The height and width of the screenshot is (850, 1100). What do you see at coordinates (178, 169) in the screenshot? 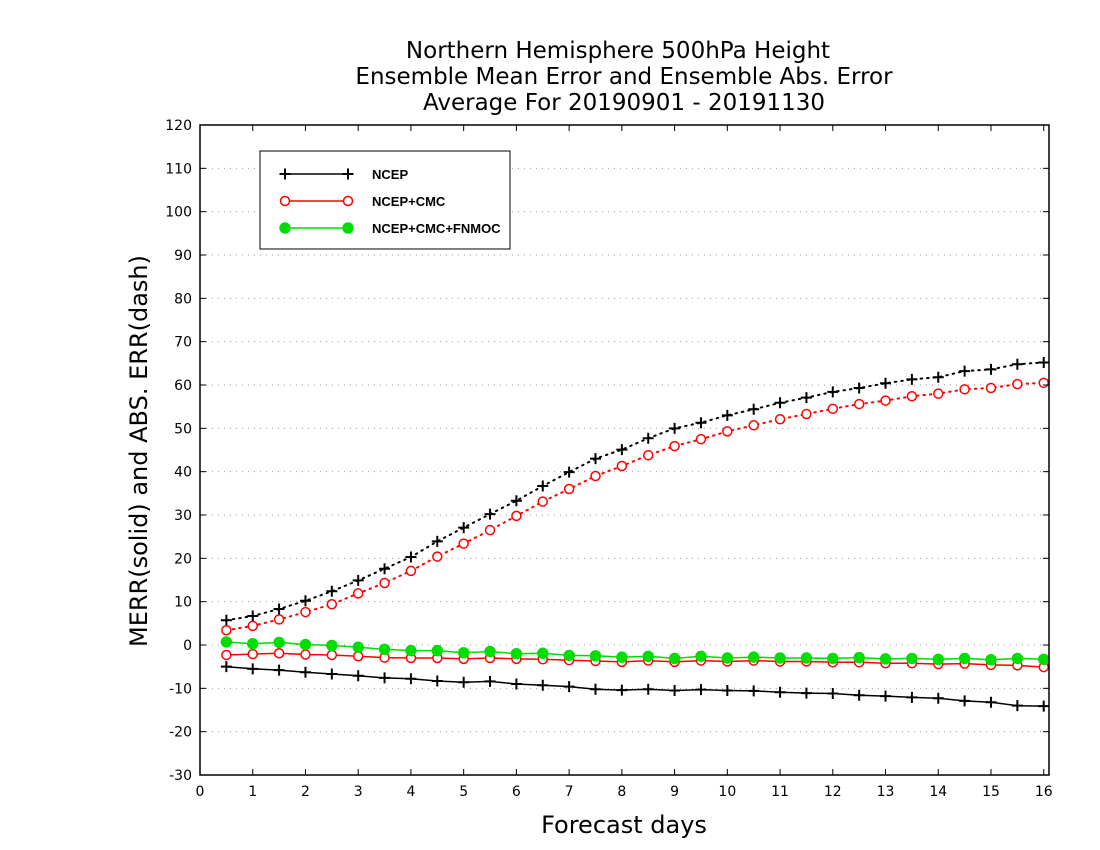
I see `y-tick-label: 110` at bounding box center [178, 169].